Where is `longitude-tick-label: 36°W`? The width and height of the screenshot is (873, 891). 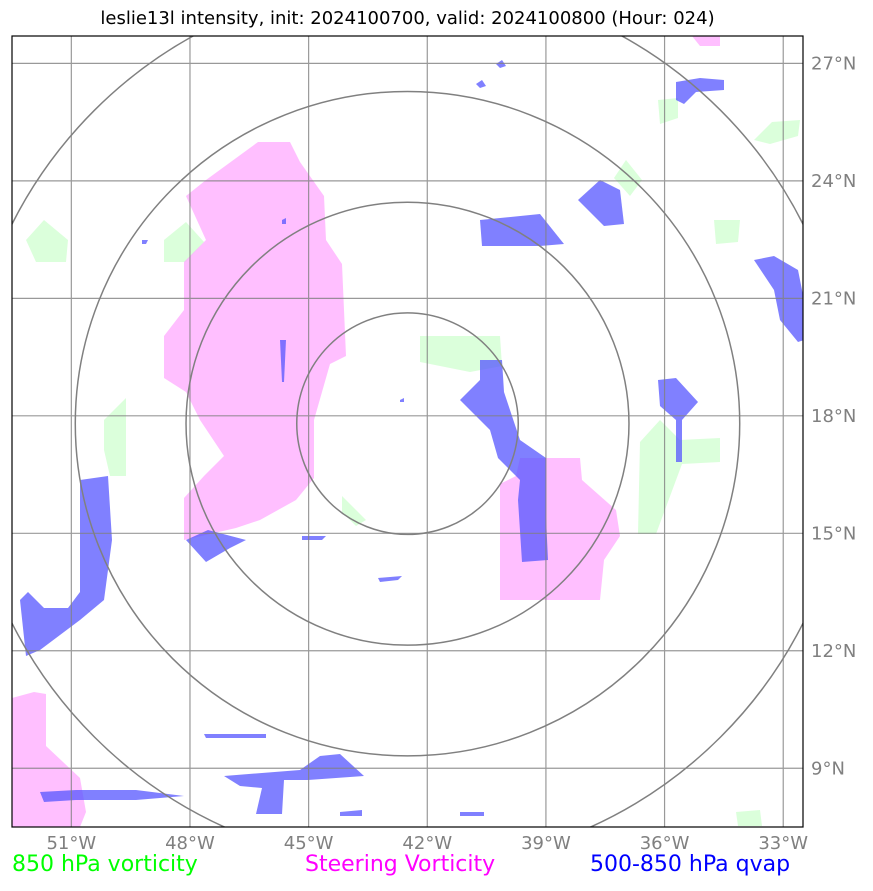 longitude-tick-label: 36°W is located at coordinates (665, 843).